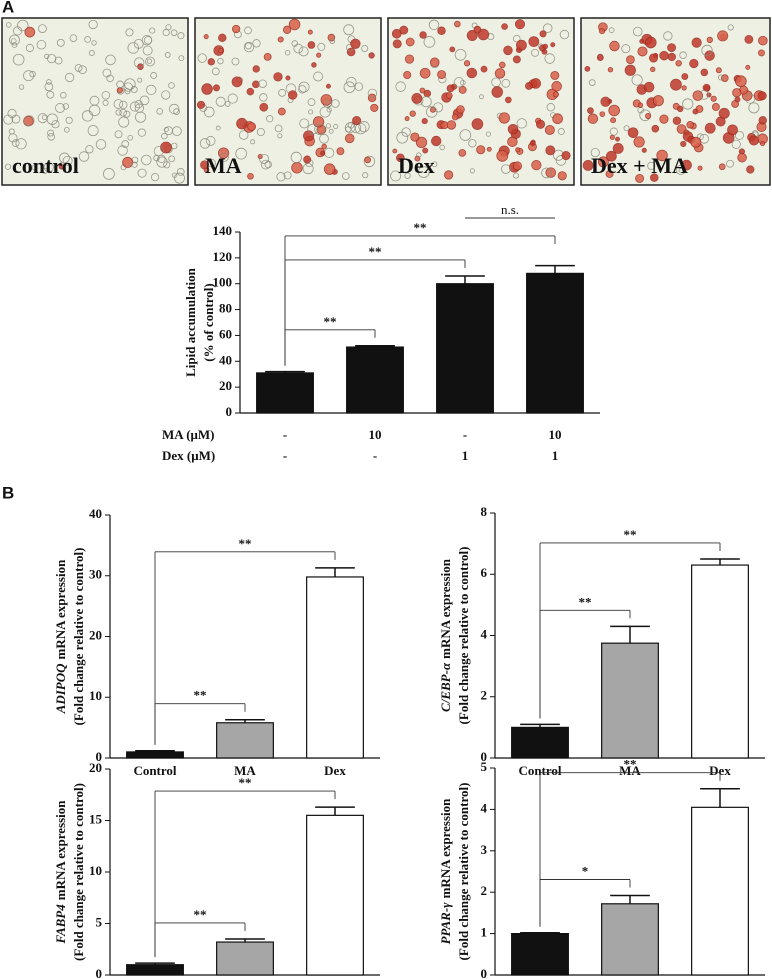  I want to click on y-tick-label: 20, so click(225, 385).